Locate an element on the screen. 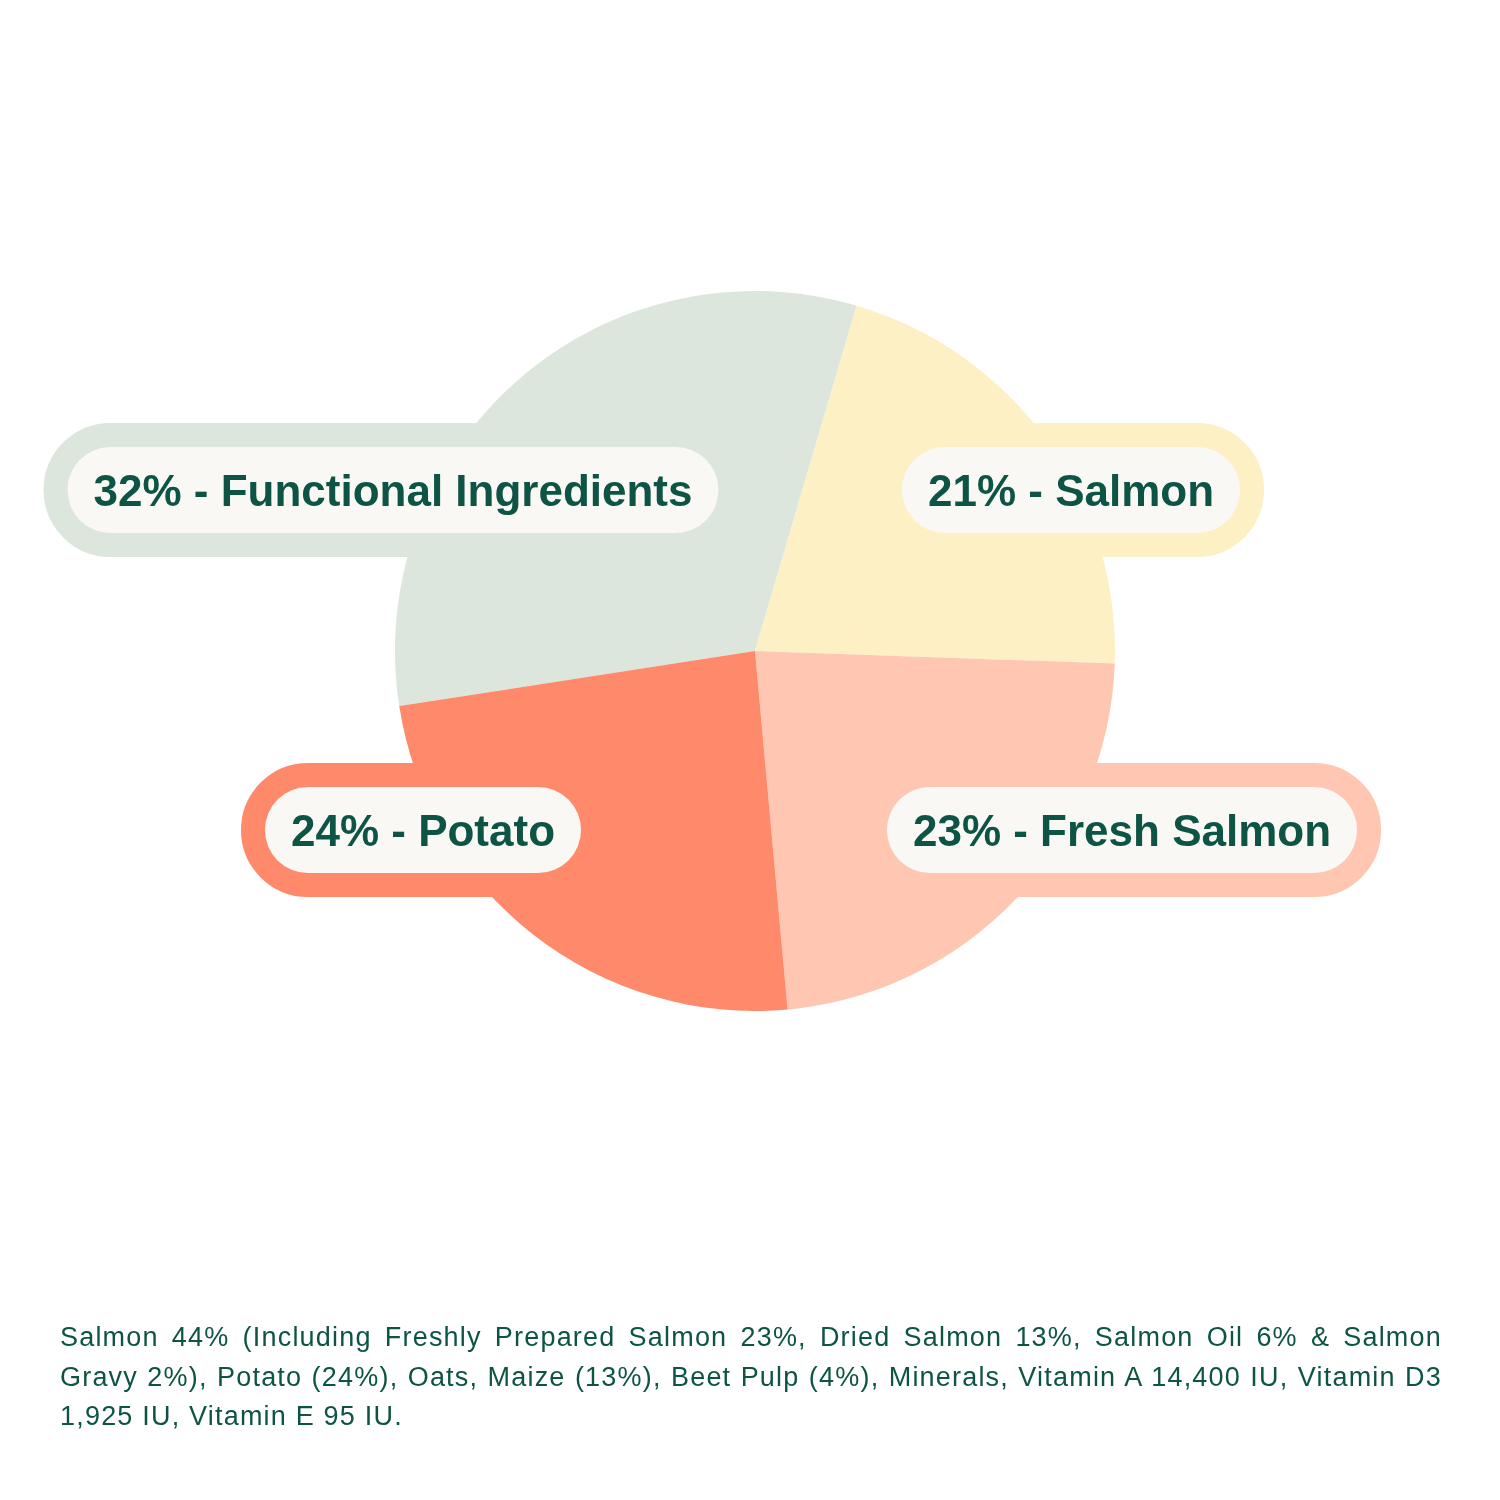  data-label: 24% - is located at coordinates (348, 830).